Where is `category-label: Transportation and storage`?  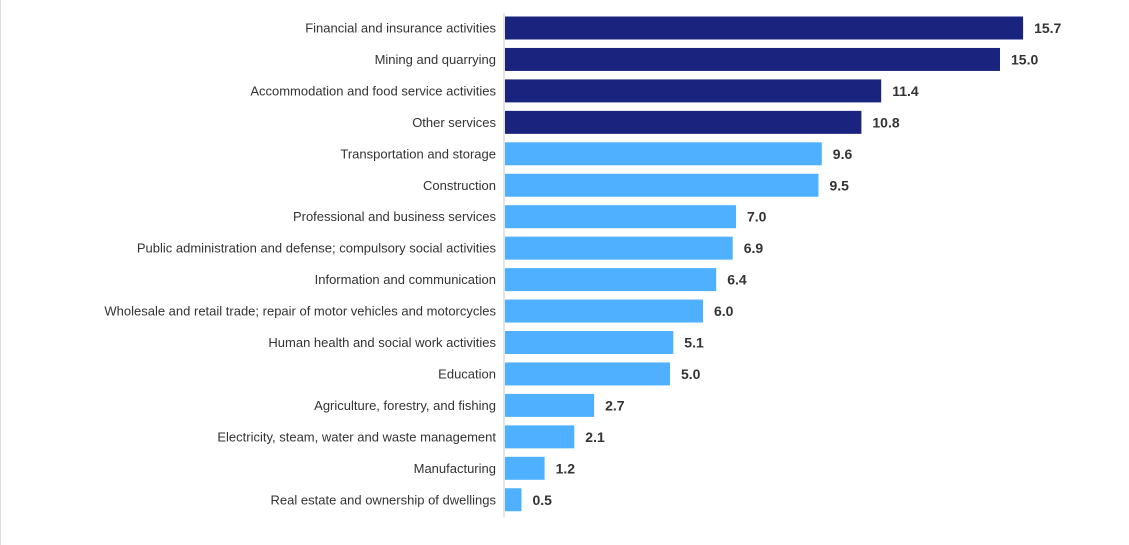 category-label: Transportation and storage is located at coordinates (418, 153).